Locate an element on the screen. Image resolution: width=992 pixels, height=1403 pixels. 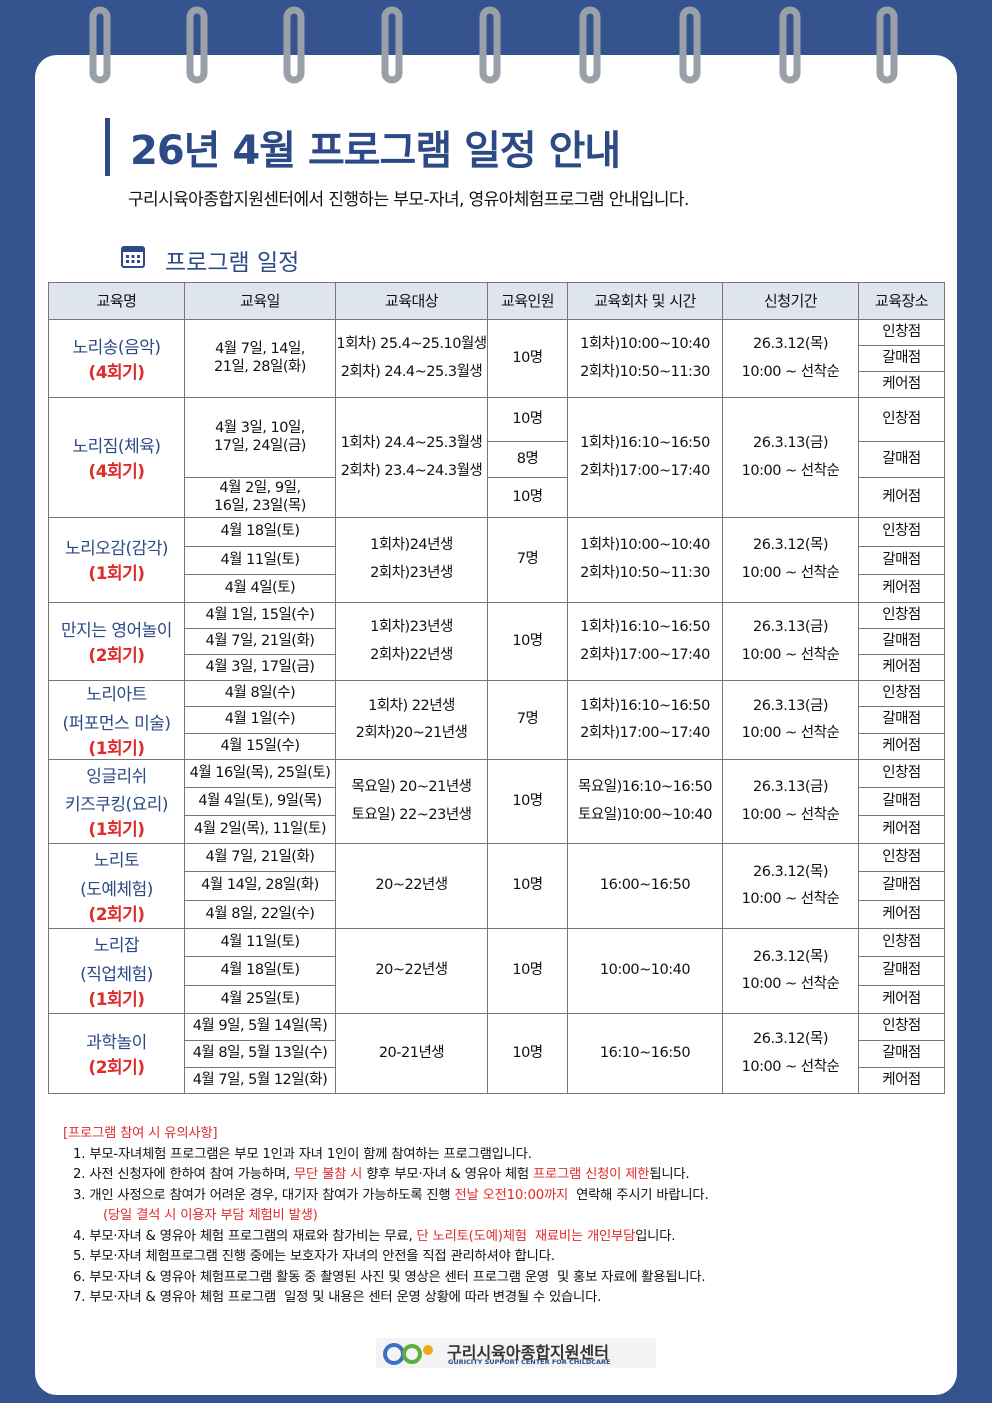
date: 4월 8일, 22일(수) is located at coordinates (260, 915).